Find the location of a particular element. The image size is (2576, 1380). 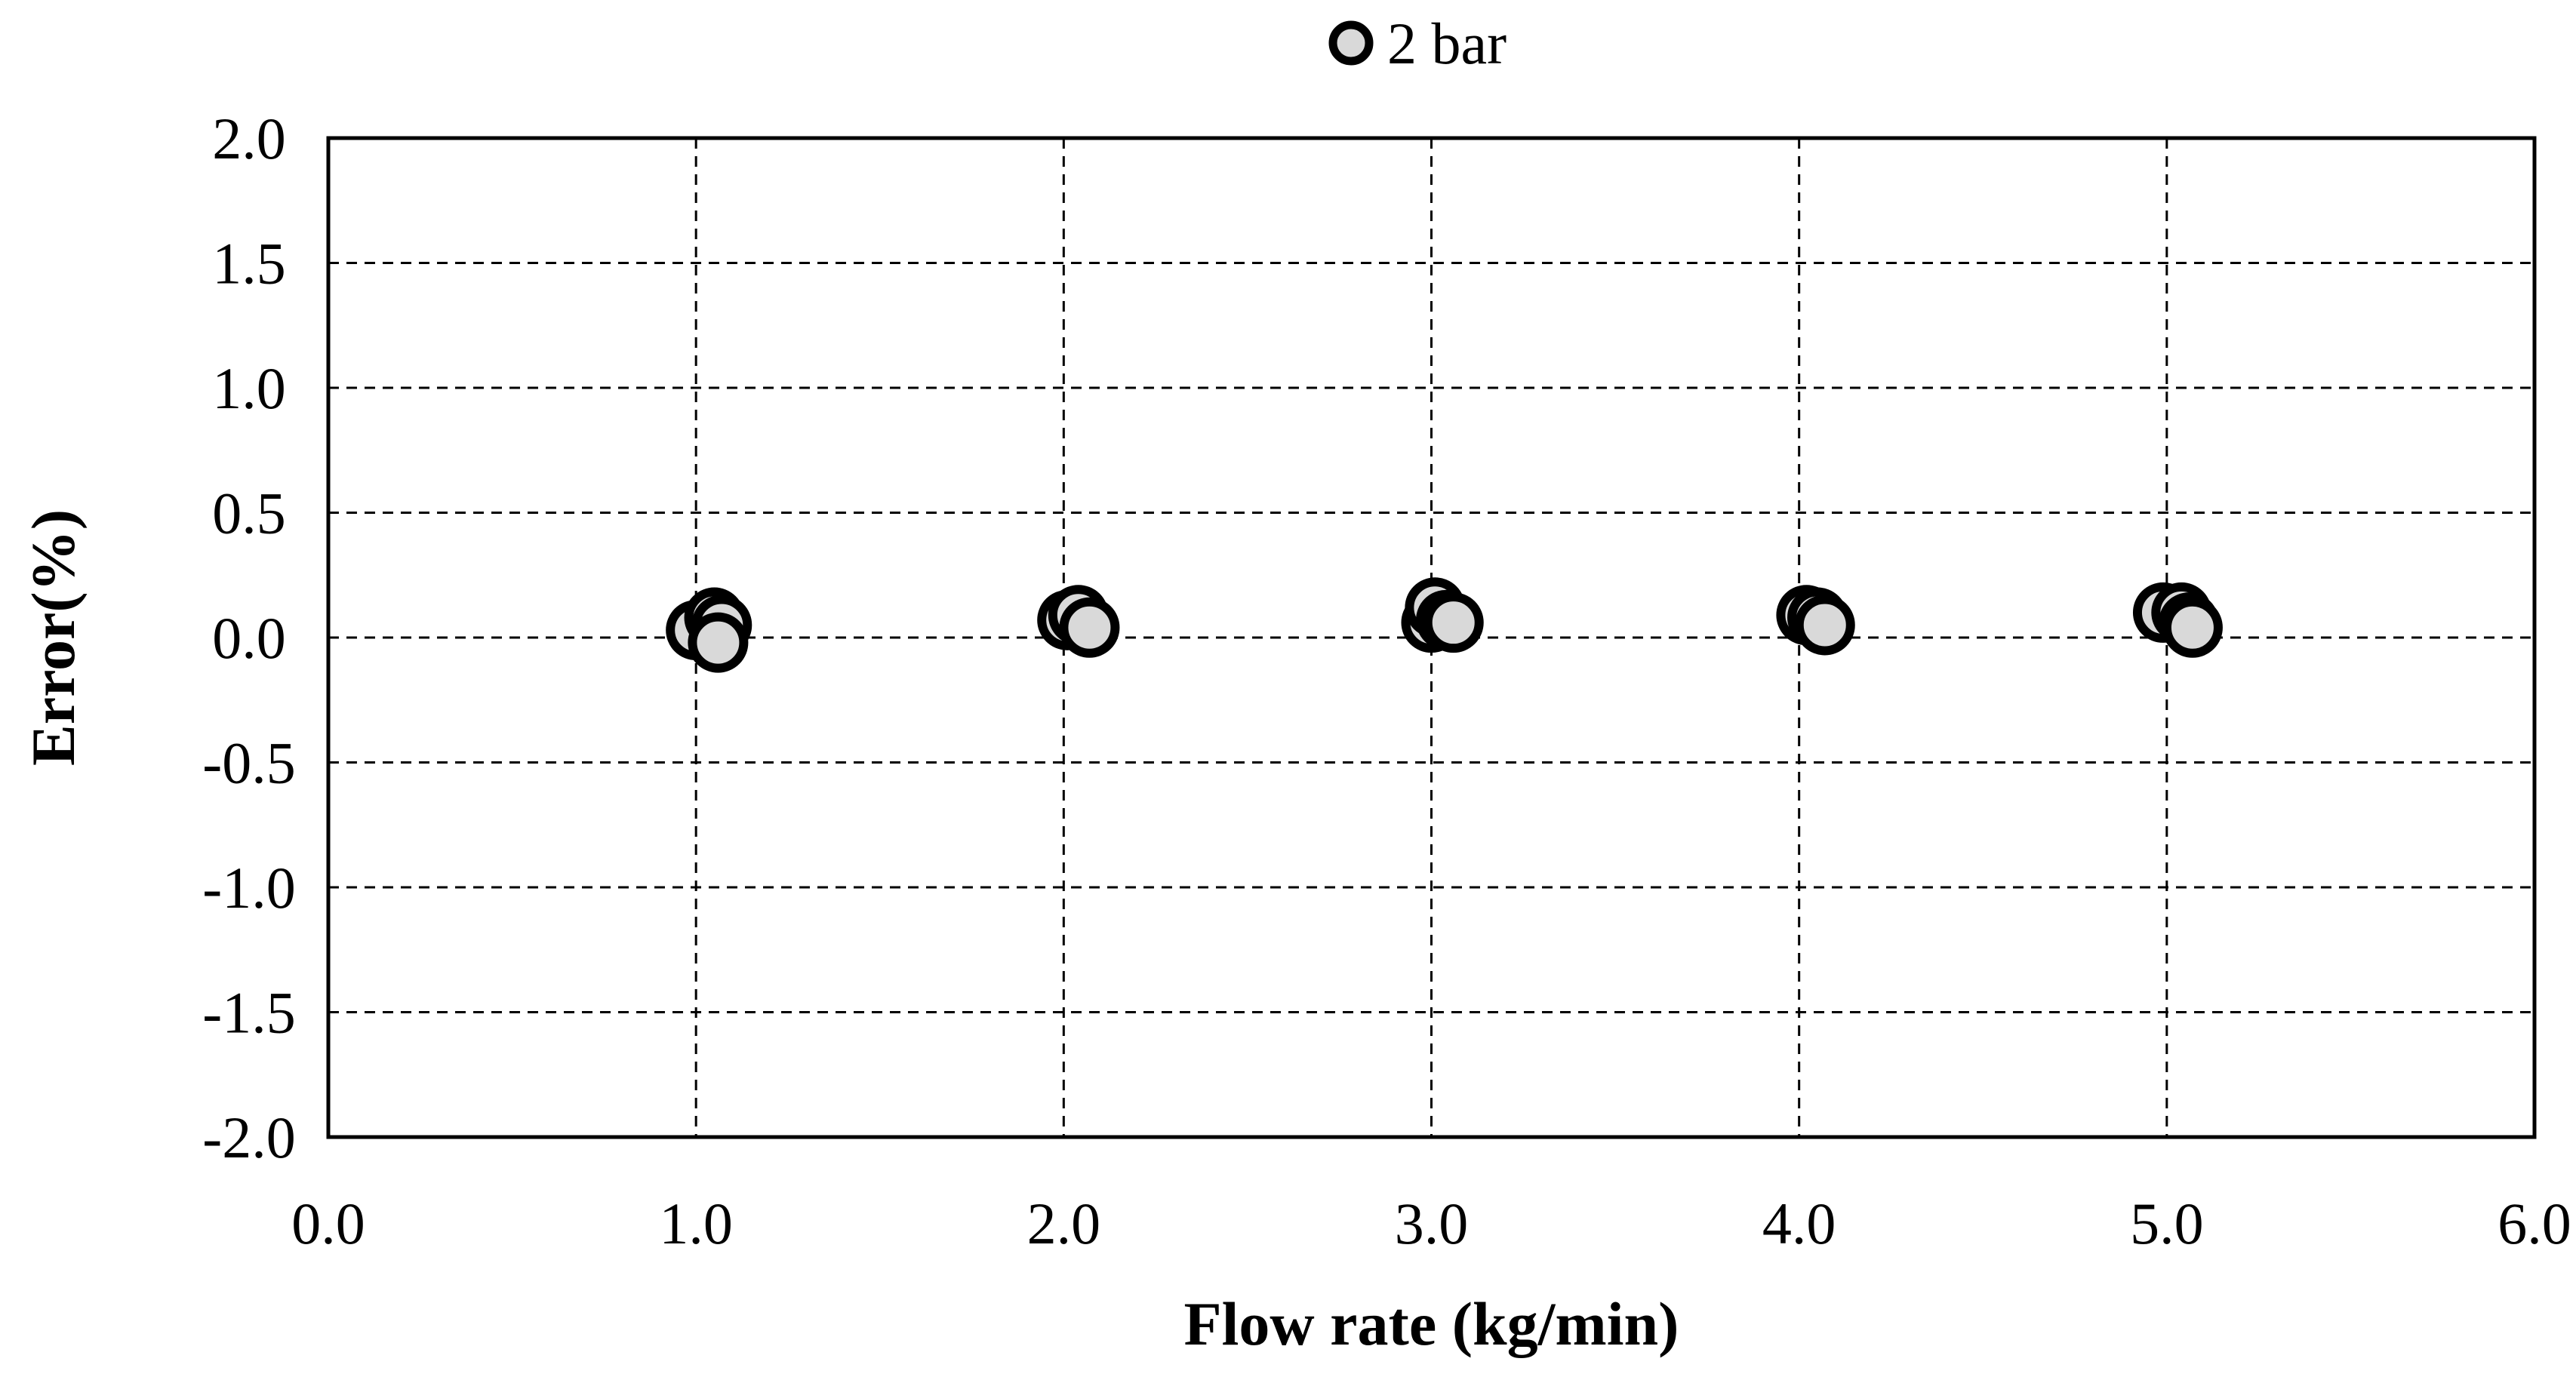

y-tick-label: 1.0 is located at coordinates (249, 388).